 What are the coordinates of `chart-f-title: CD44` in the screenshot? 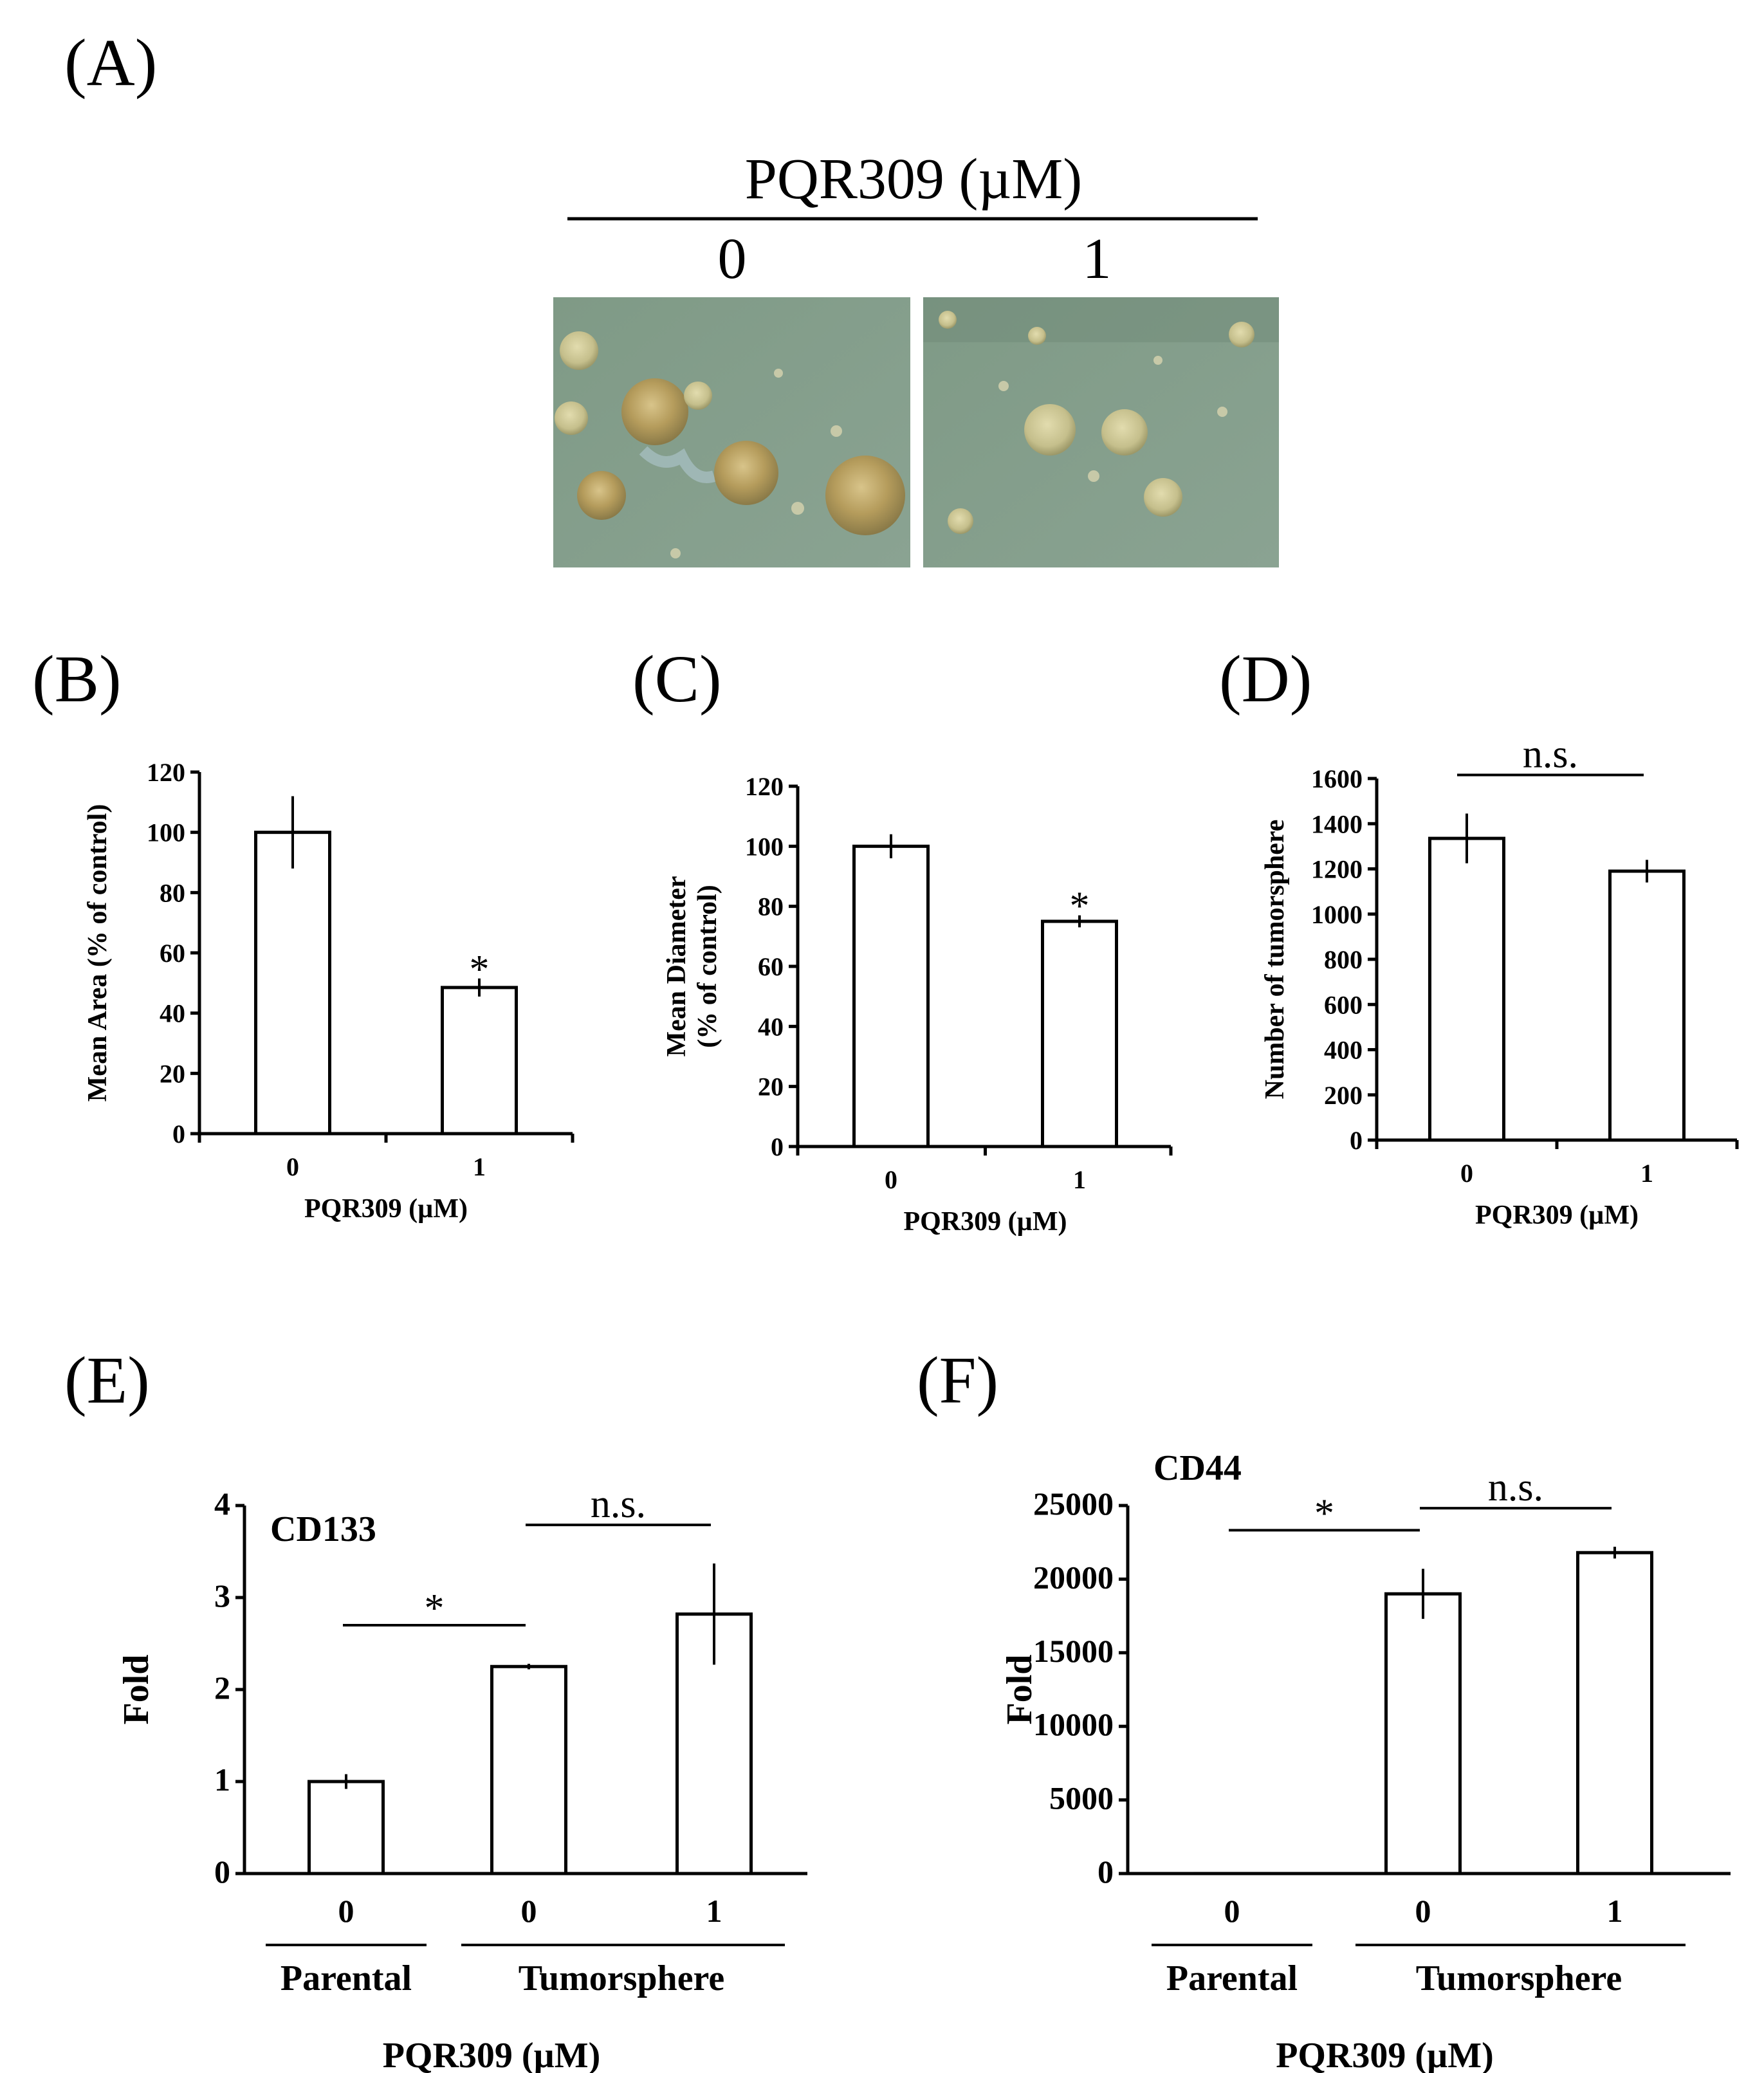 It's located at (1197, 1468).